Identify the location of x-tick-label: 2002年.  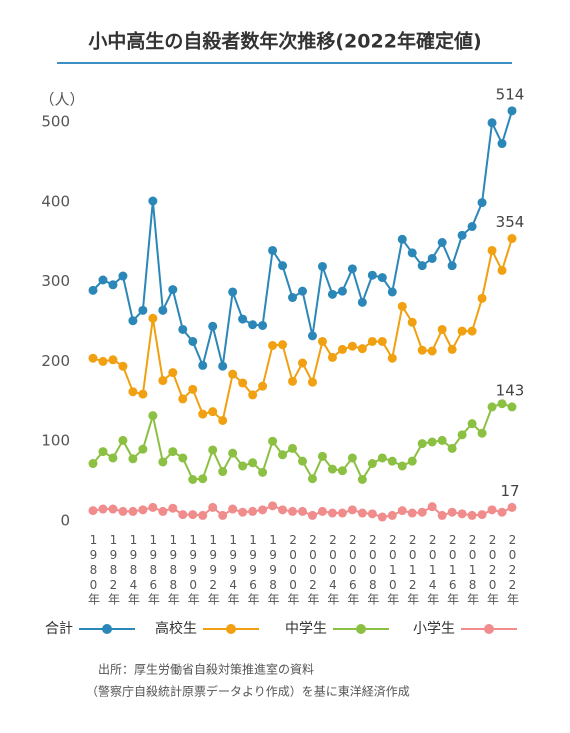
(313, 569).